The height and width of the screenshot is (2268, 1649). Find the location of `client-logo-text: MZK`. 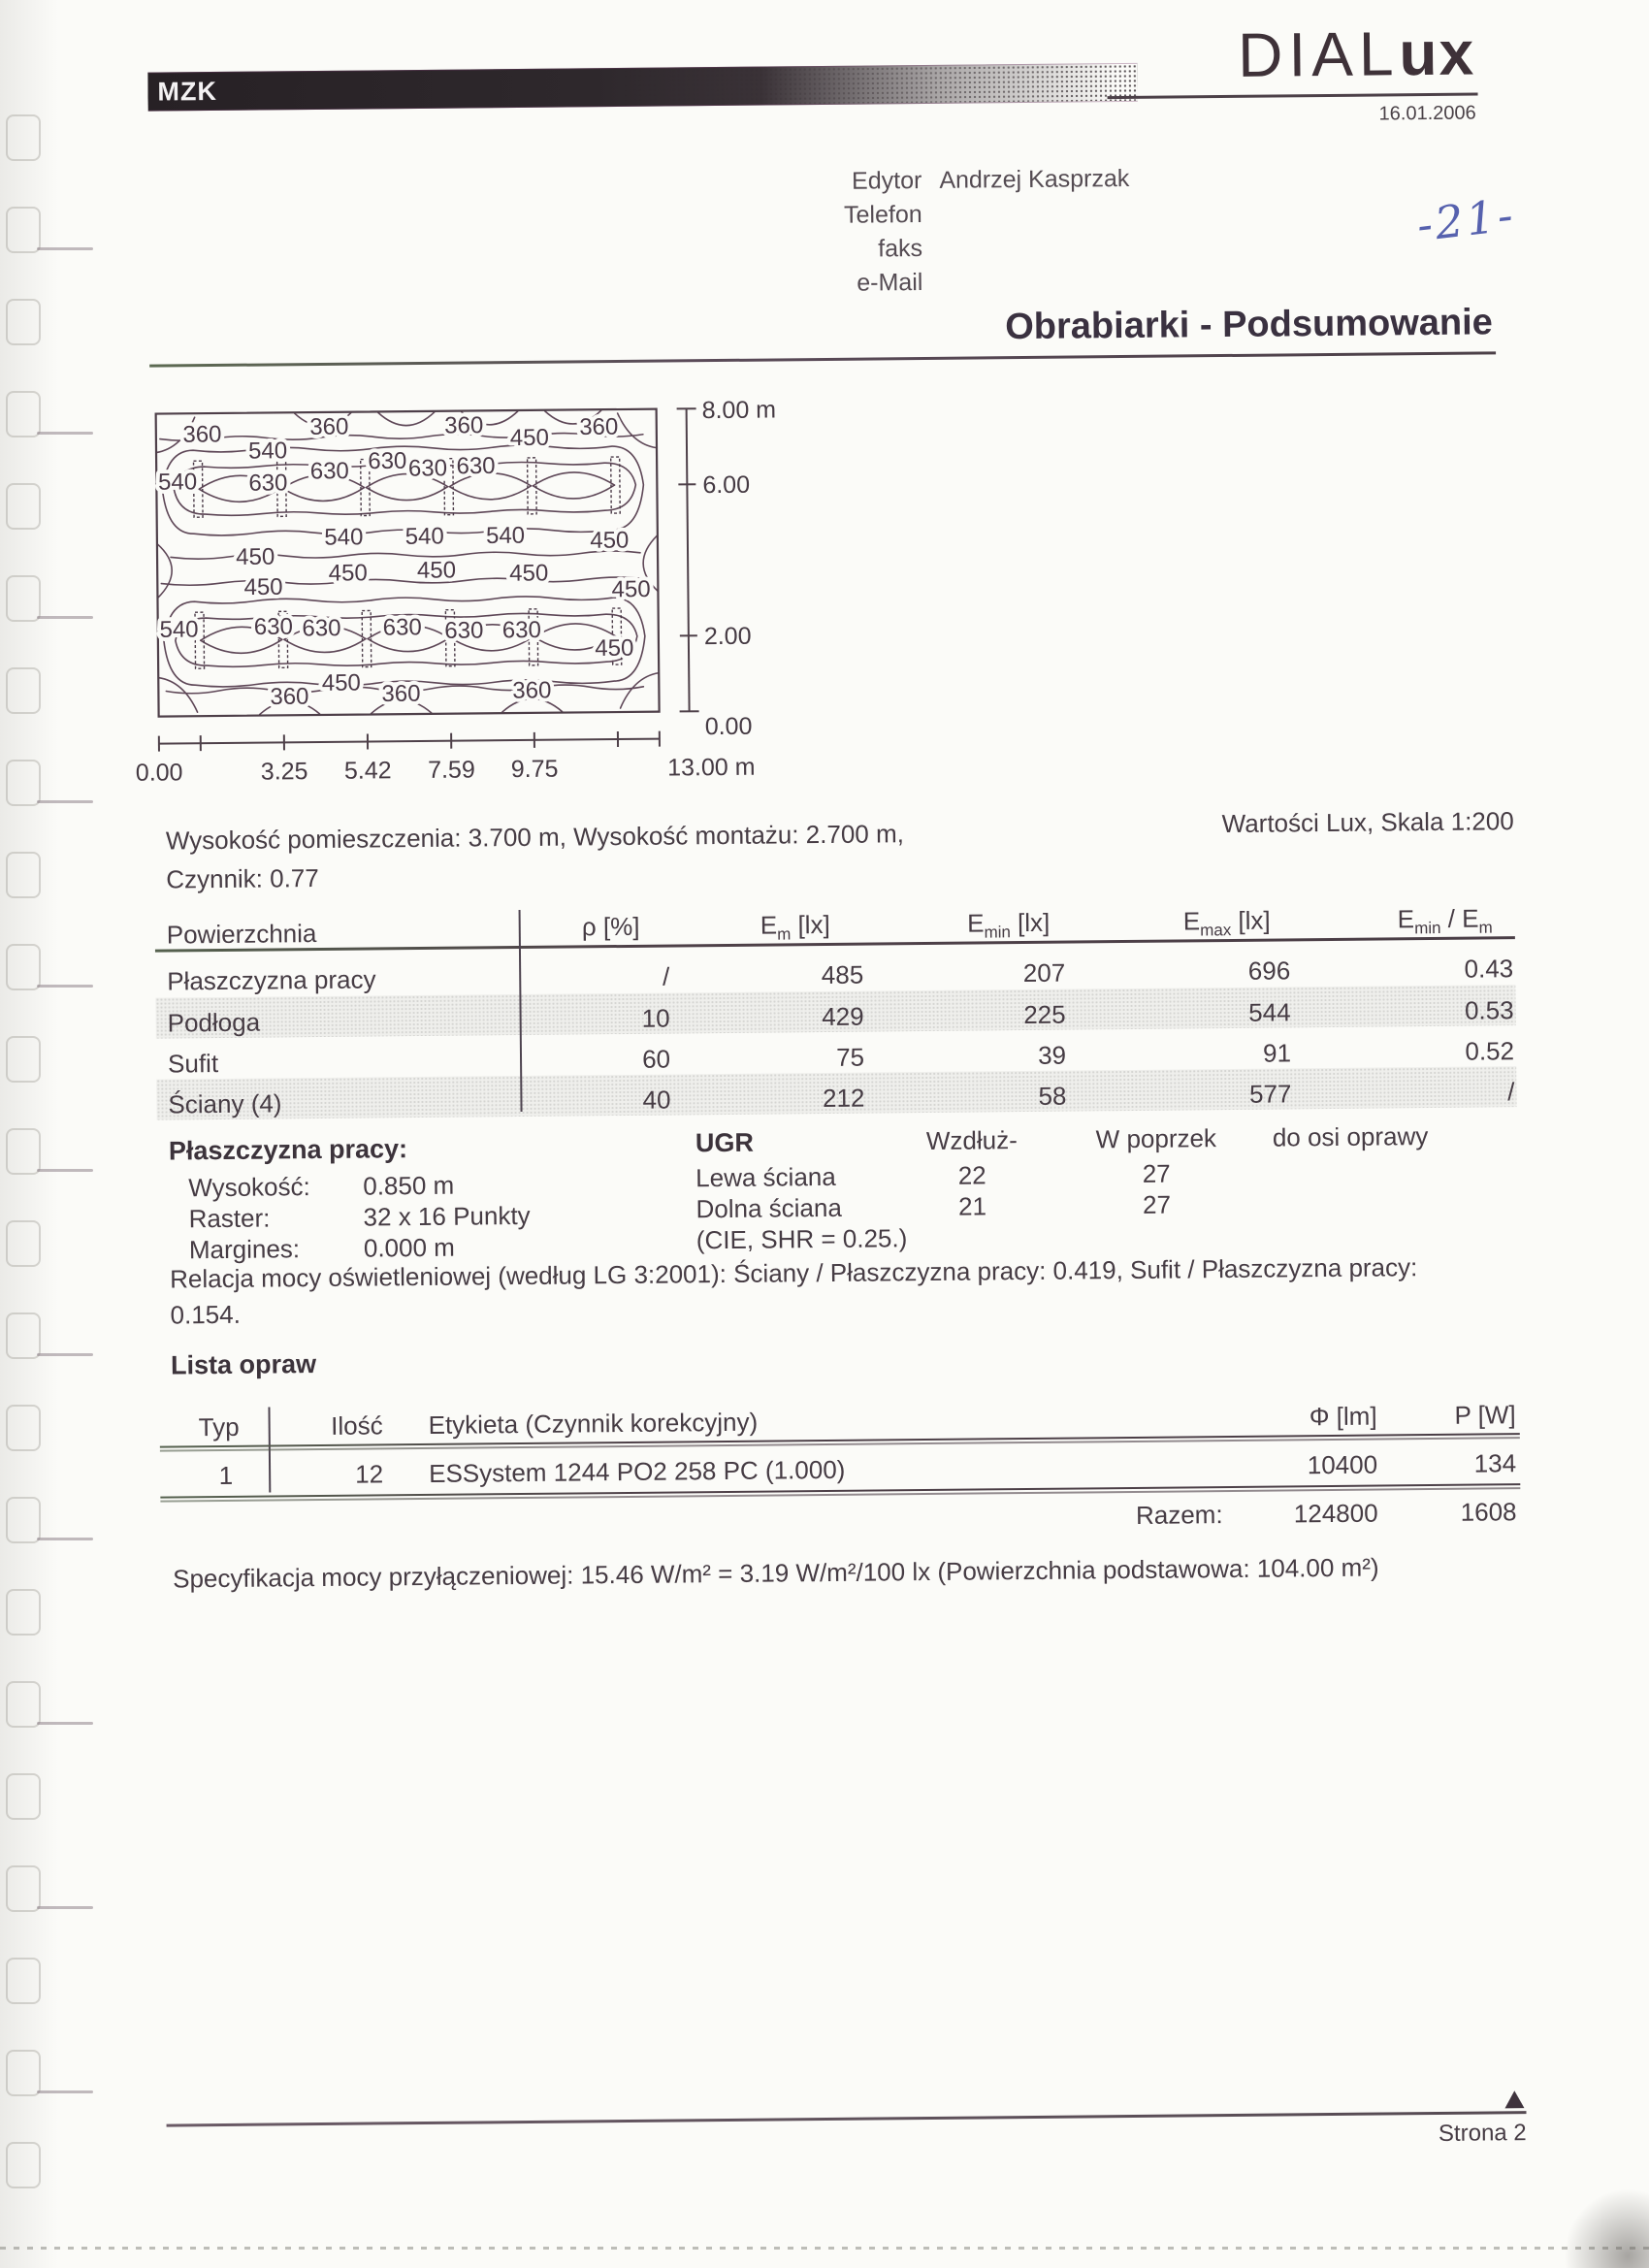

client-logo-text: MZK is located at coordinates (187, 91).